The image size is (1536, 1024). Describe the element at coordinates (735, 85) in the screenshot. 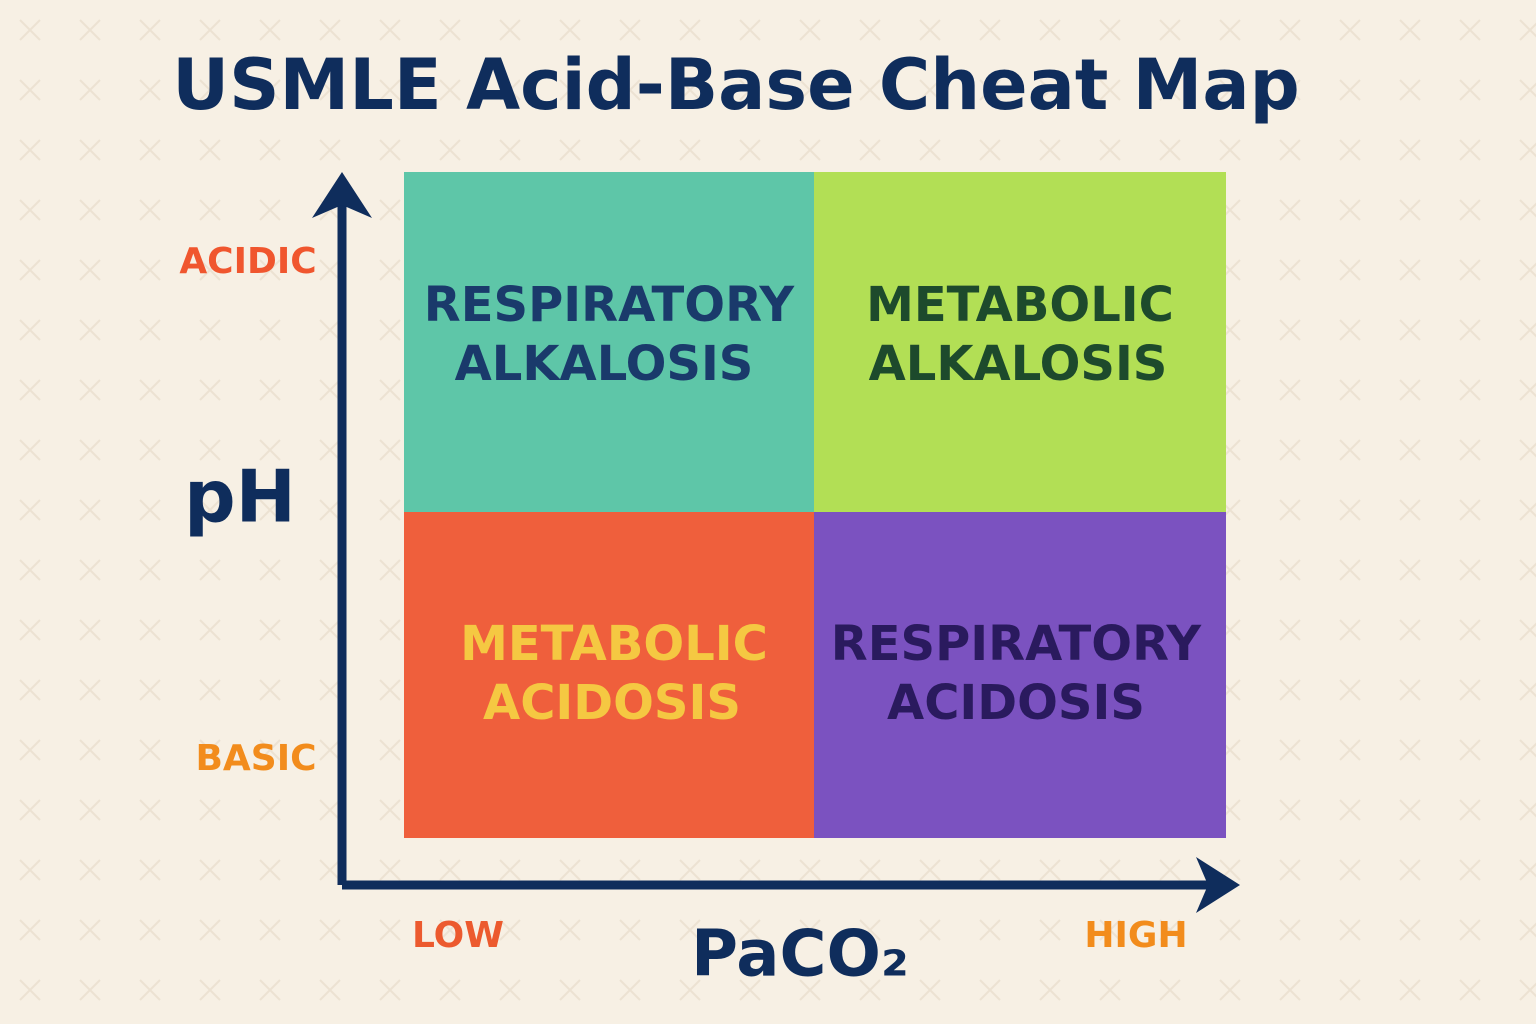

I see `title: USMLE Acid-Base Cheat Map` at that location.